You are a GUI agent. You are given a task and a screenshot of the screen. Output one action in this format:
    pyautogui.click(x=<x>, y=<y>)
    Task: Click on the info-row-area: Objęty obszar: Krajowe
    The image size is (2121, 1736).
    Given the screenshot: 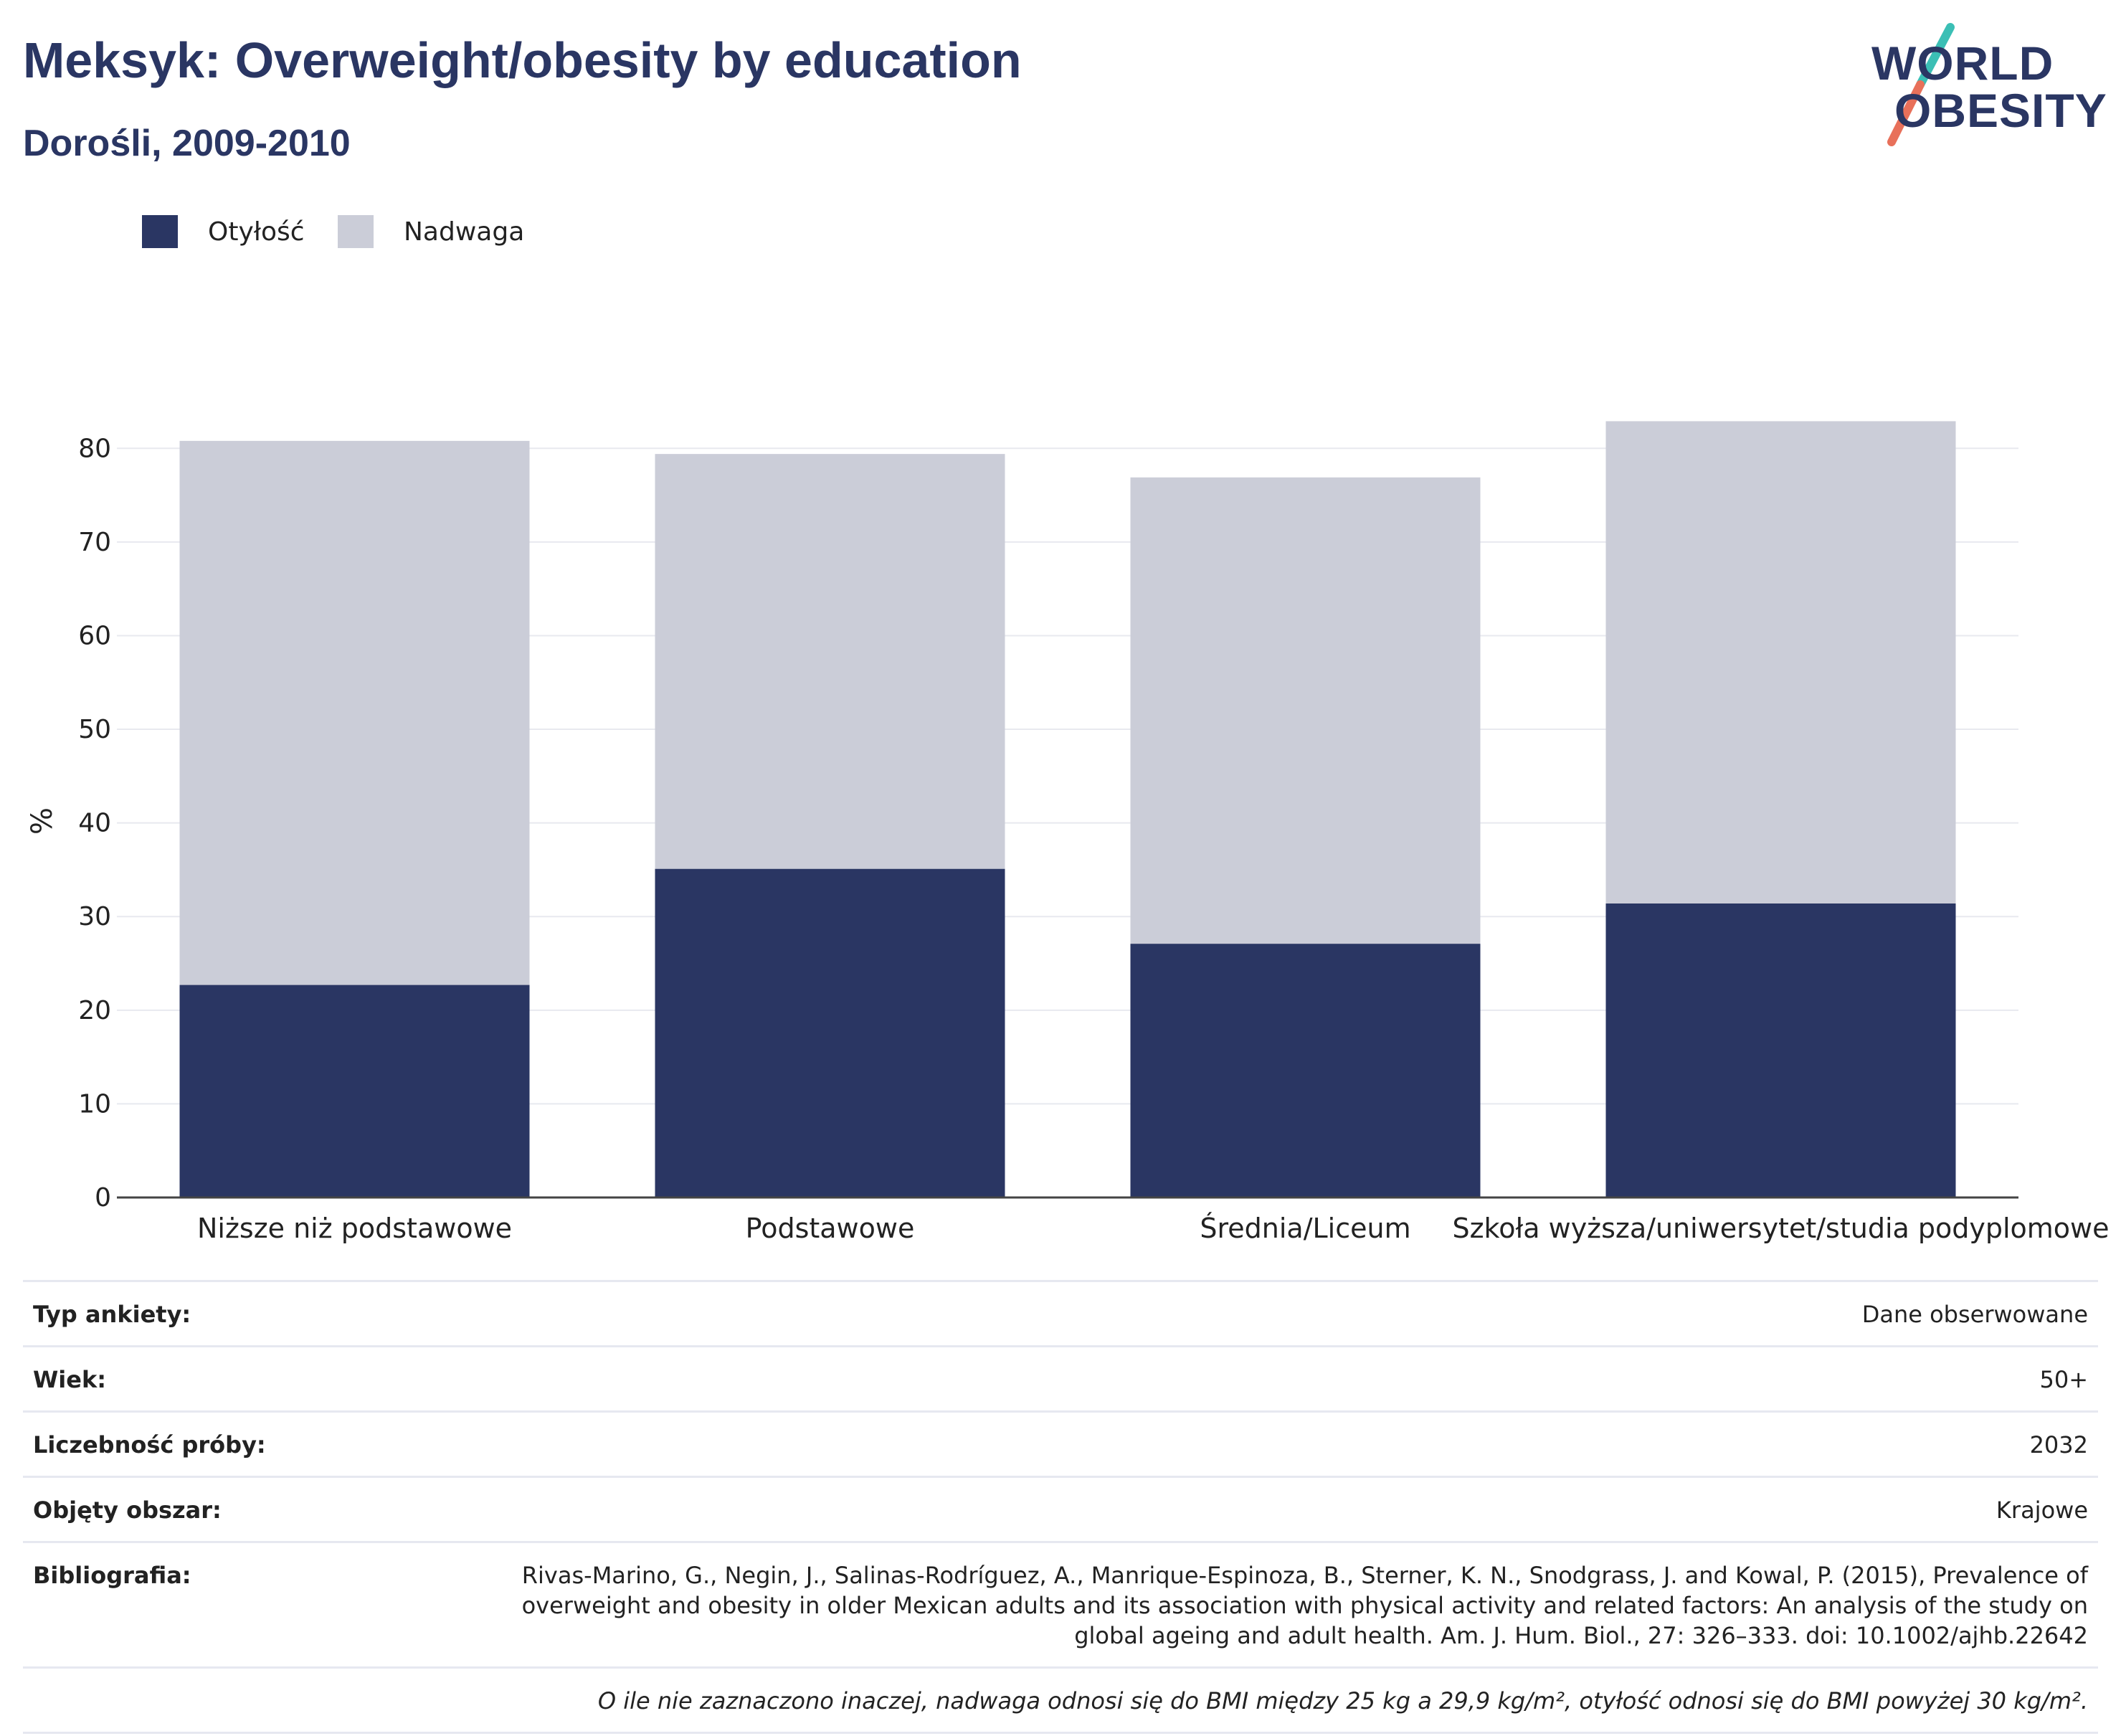 What is the action you would take?
    pyautogui.click(x=1060, y=1508)
    